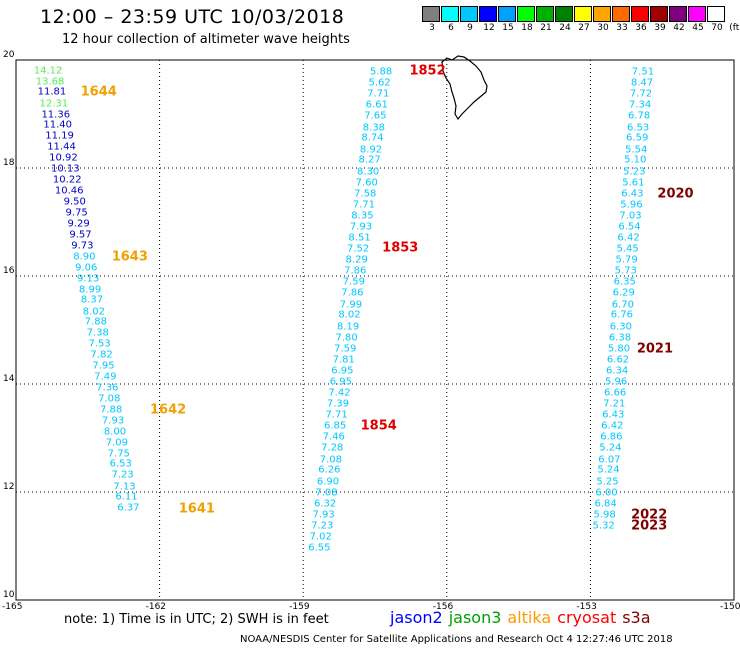 The width and height of the screenshot is (740, 650). What do you see at coordinates (443, 607) in the screenshot?
I see `lon-tick-label: -156` at bounding box center [443, 607].